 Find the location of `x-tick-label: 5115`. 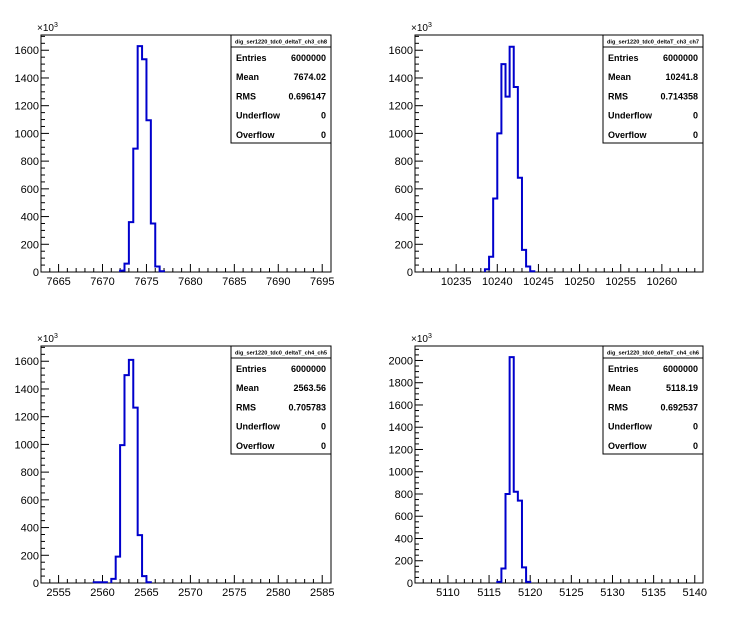

x-tick-label: 5115 is located at coordinates (489, 593).